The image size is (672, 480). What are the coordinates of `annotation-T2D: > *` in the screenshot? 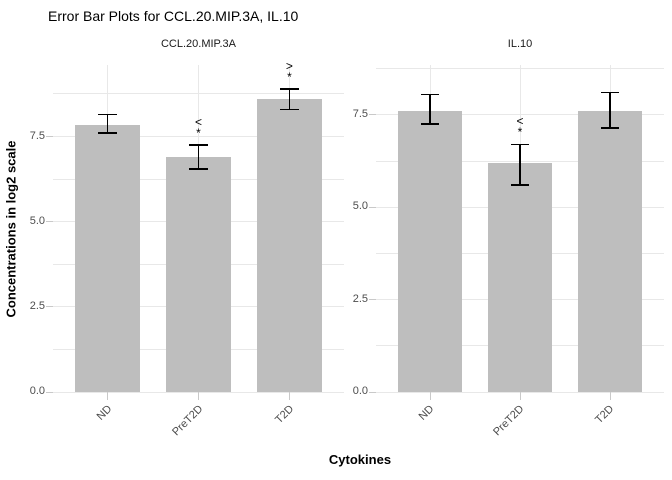 It's located at (289, 71).